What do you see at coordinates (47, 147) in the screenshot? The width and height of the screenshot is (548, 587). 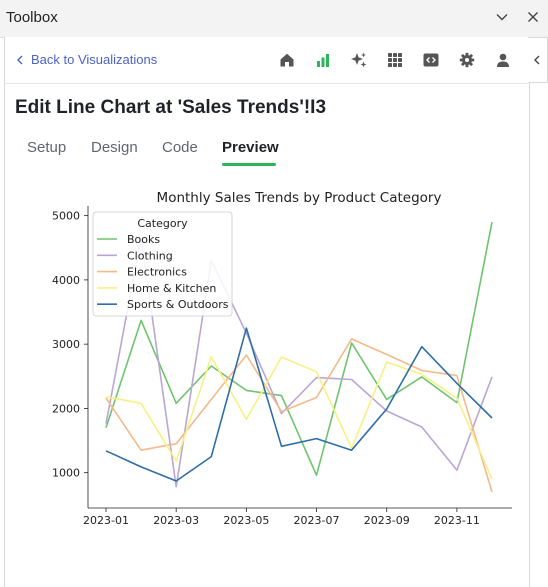 I see `tab-setup: Setup` at bounding box center [47, 147].